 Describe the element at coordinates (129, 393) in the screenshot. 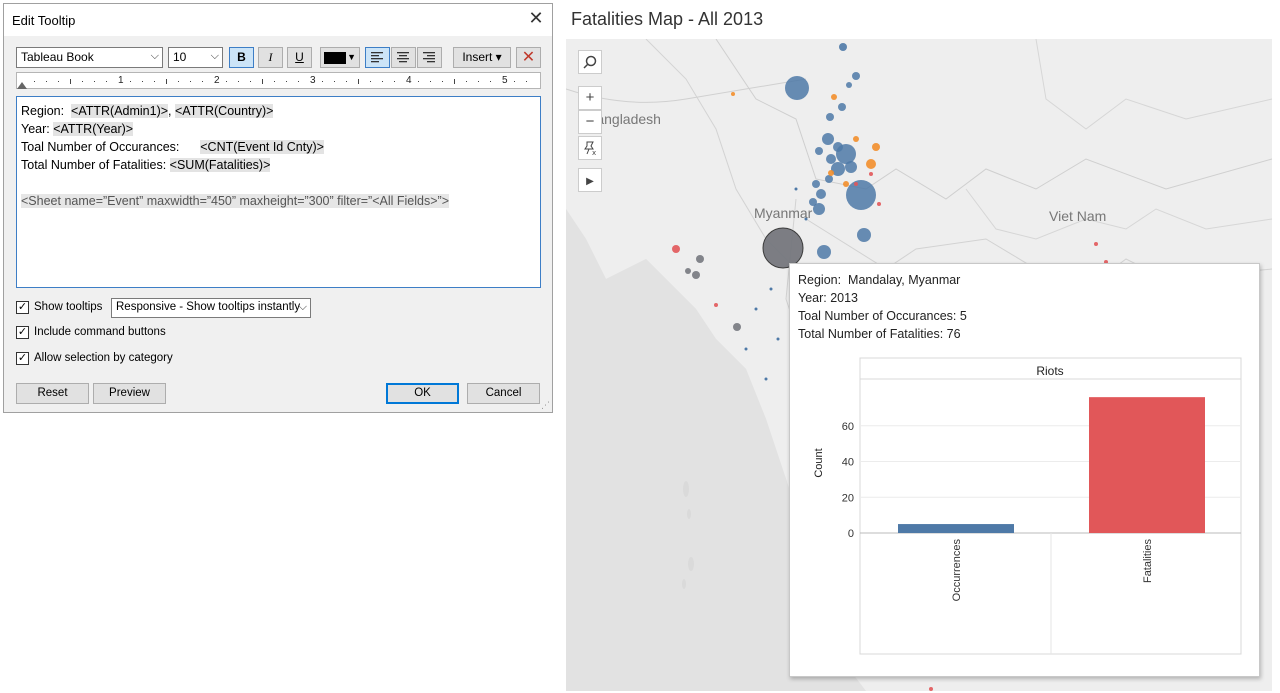

I see `preview-button: Preview` at that location.